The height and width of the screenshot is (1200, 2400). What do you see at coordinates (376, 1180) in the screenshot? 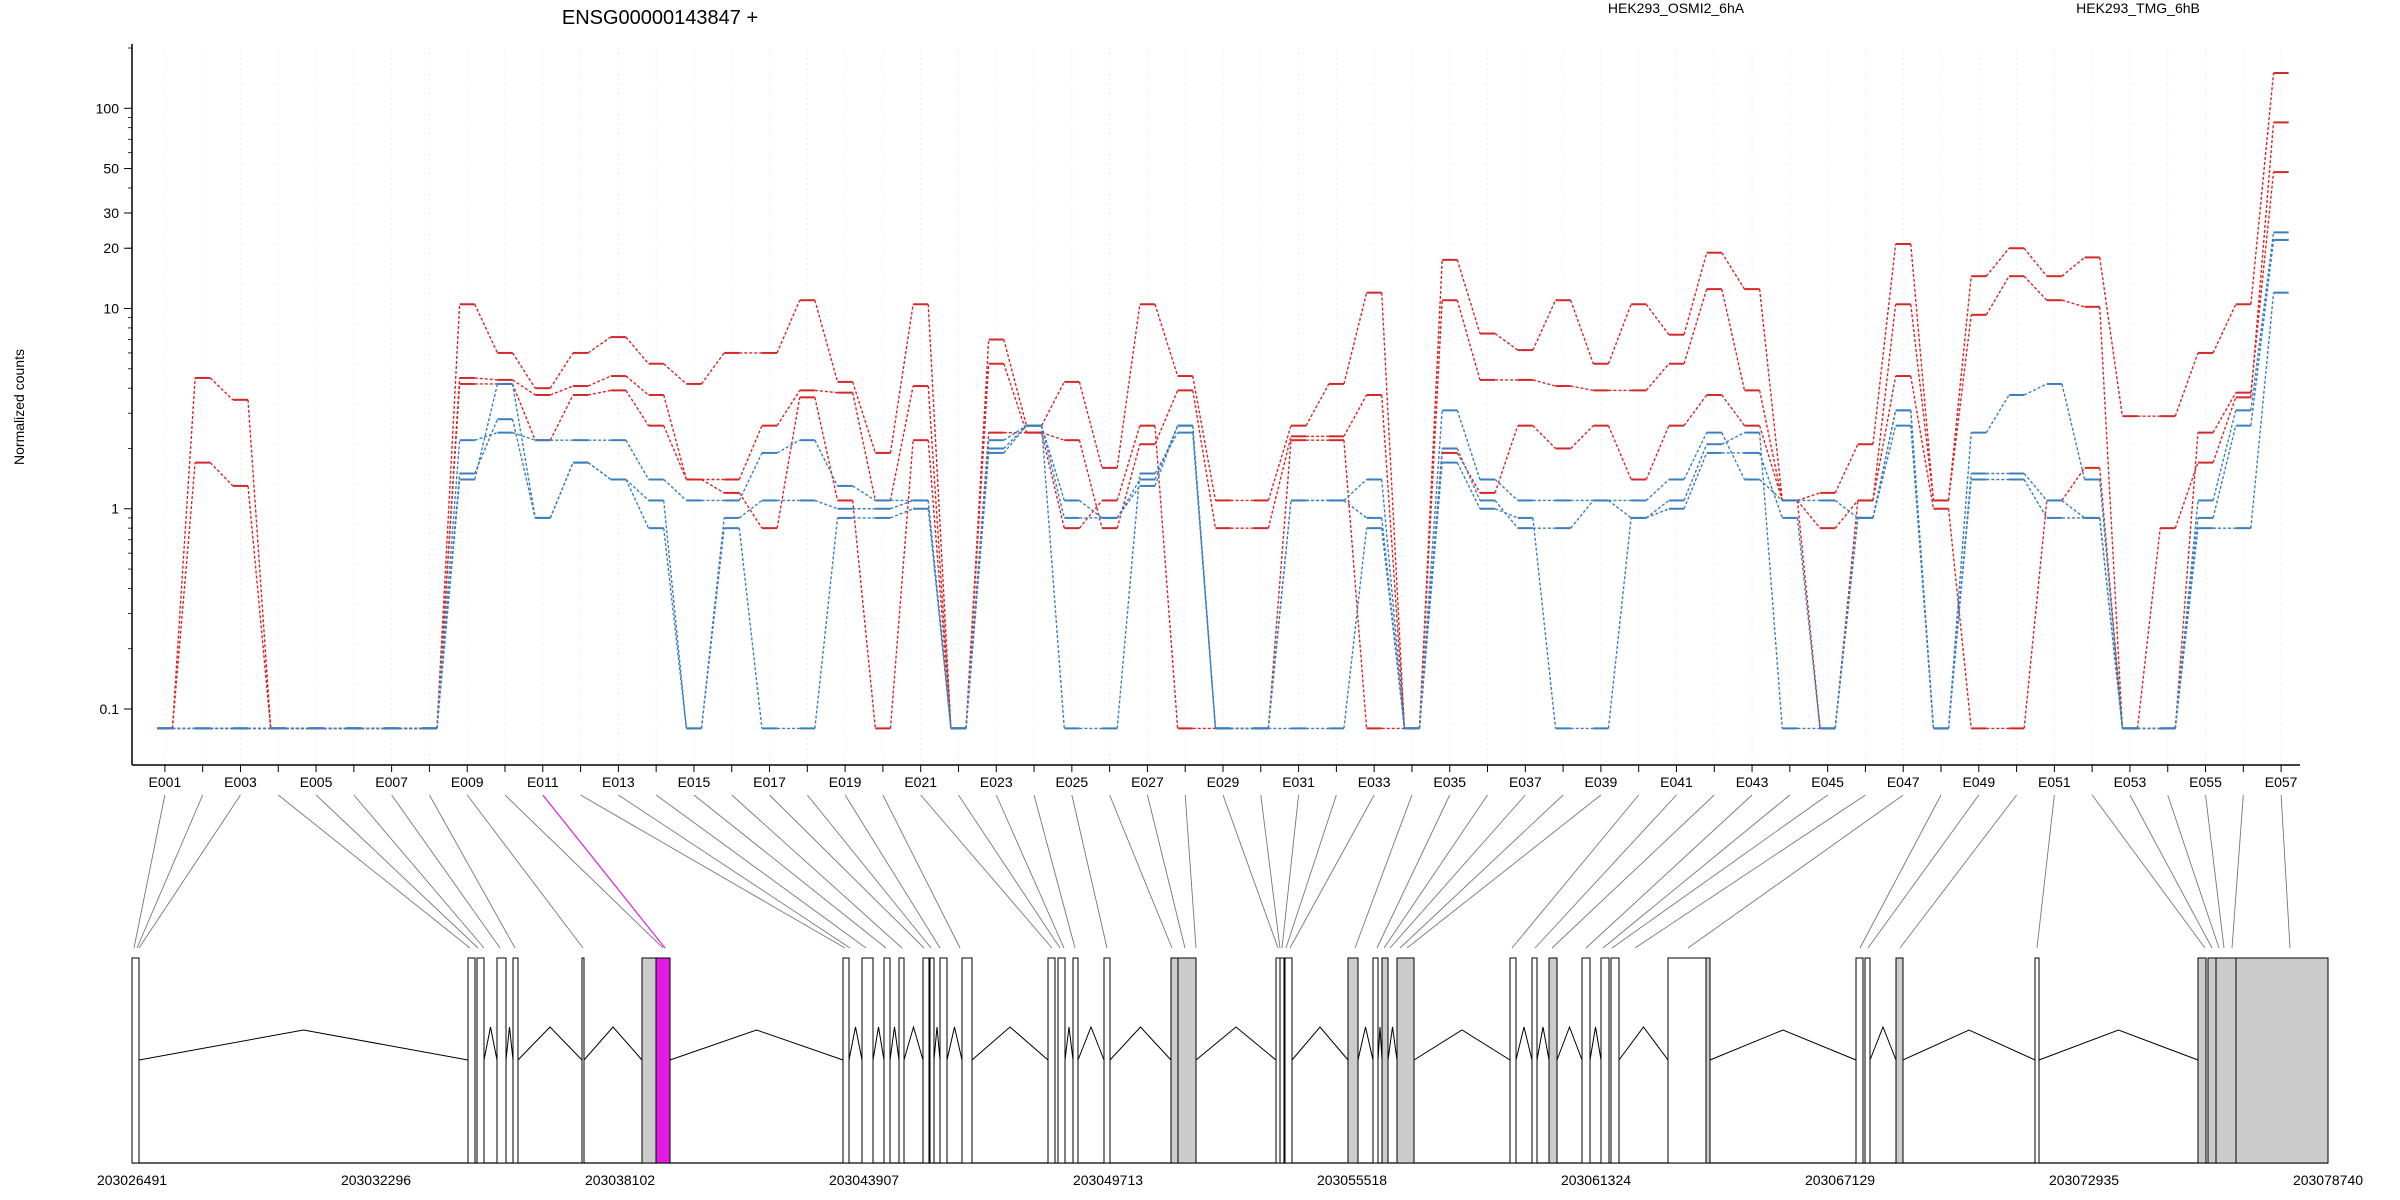
I see `coordinate-label: 203032296` at bounding box center [376, 1180].